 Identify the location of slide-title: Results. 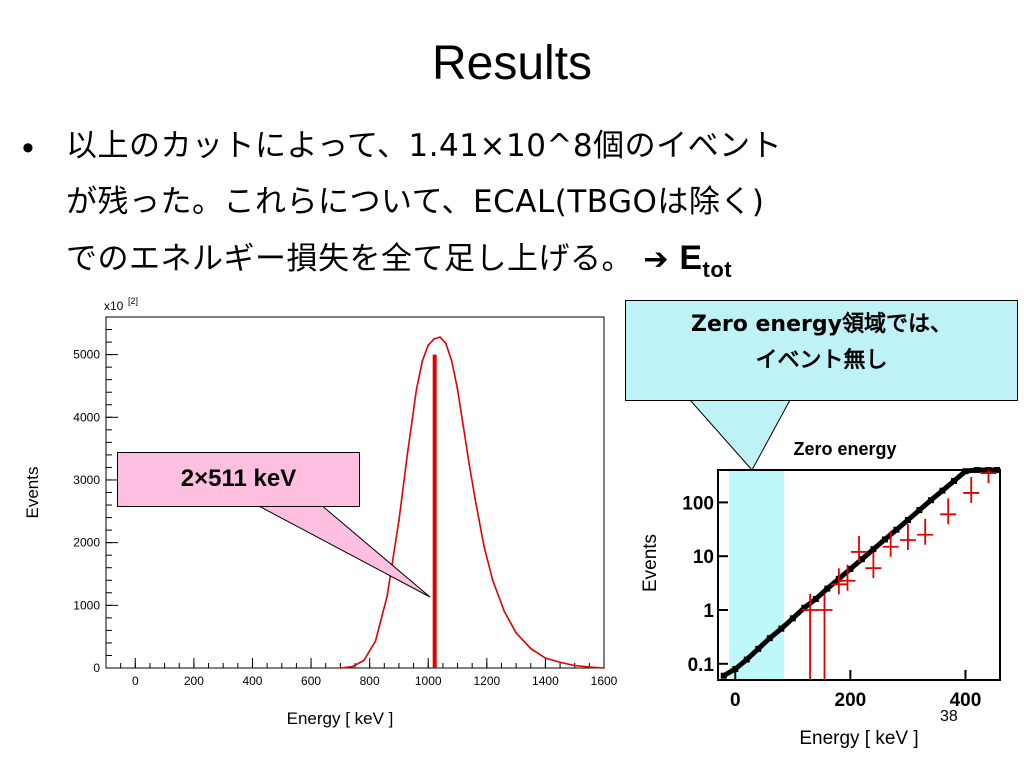
(512, 63).